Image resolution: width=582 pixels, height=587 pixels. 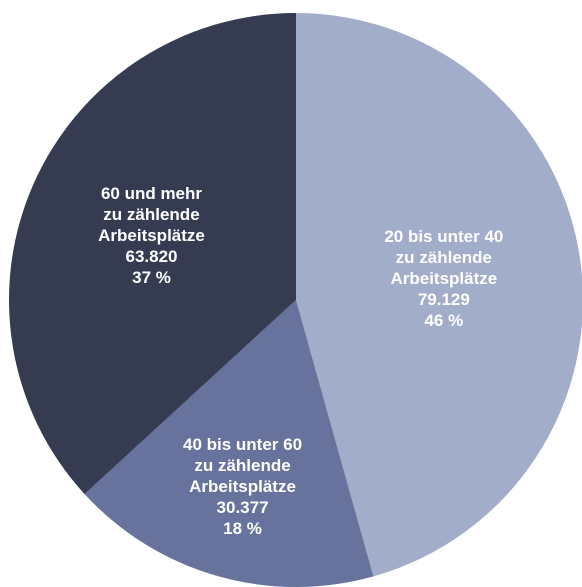 I want to click on slice-label: 37 %, so click(x=151, y=277).